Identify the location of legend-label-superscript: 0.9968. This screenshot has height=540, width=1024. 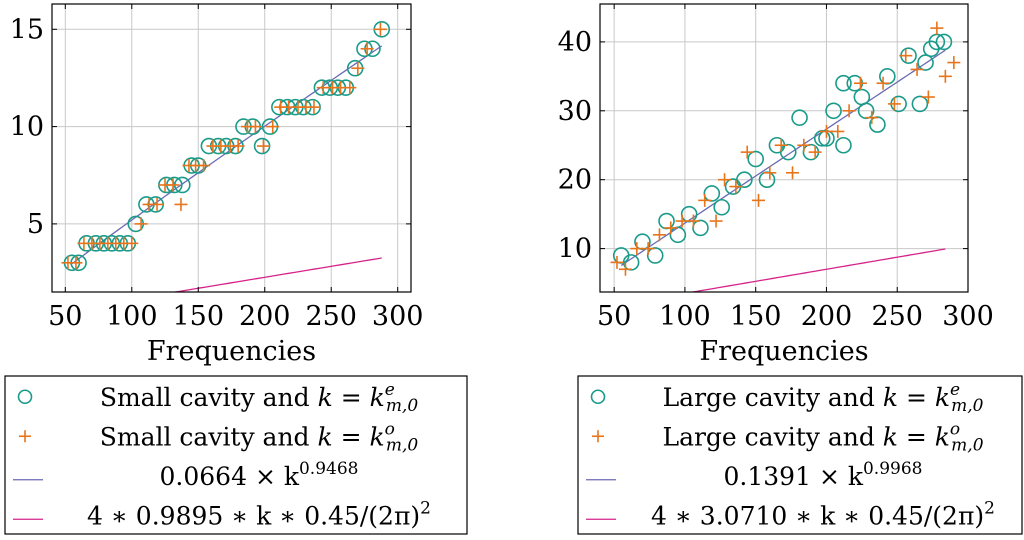
(892, 469).